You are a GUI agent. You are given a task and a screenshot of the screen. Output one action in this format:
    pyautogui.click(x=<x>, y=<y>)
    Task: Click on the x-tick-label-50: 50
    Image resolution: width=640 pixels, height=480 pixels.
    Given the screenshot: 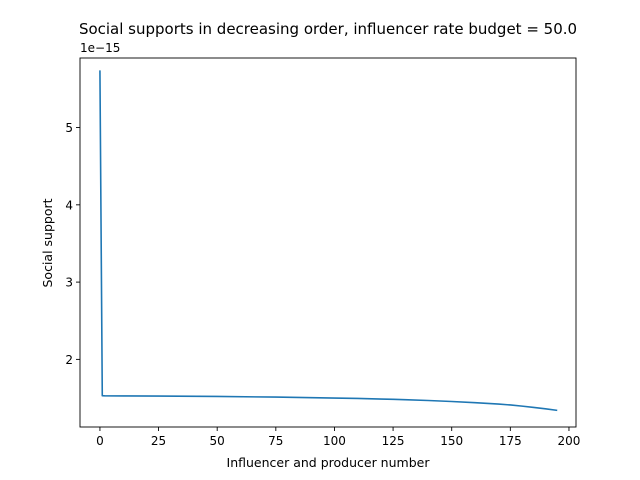 What is the action you would take?
    pyautogui.click(x=217, y=441)
    